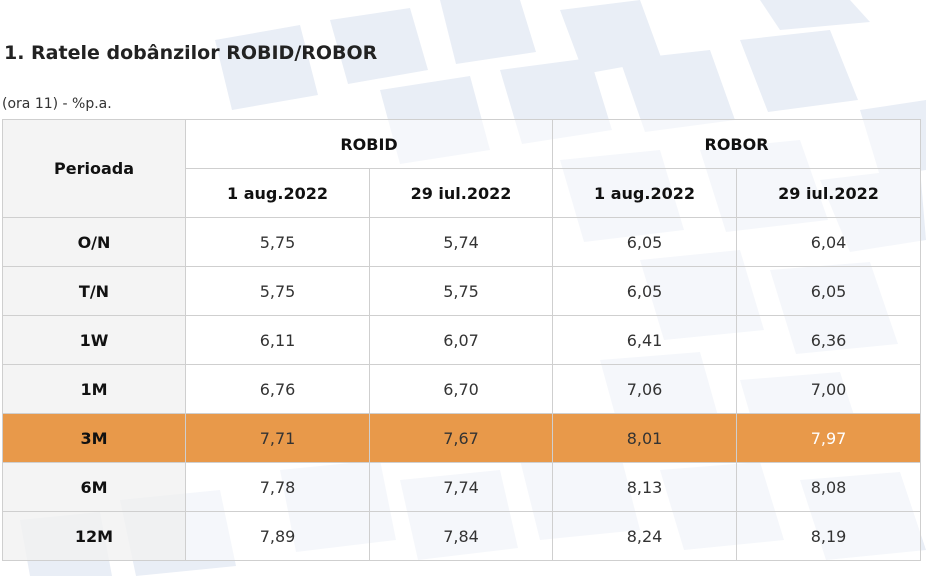 The width and height of the screenshot is (926, 576). Describe the element at coordinates (645, 536) in the screenshot. I see `rate-cell: 8,24` at that location.